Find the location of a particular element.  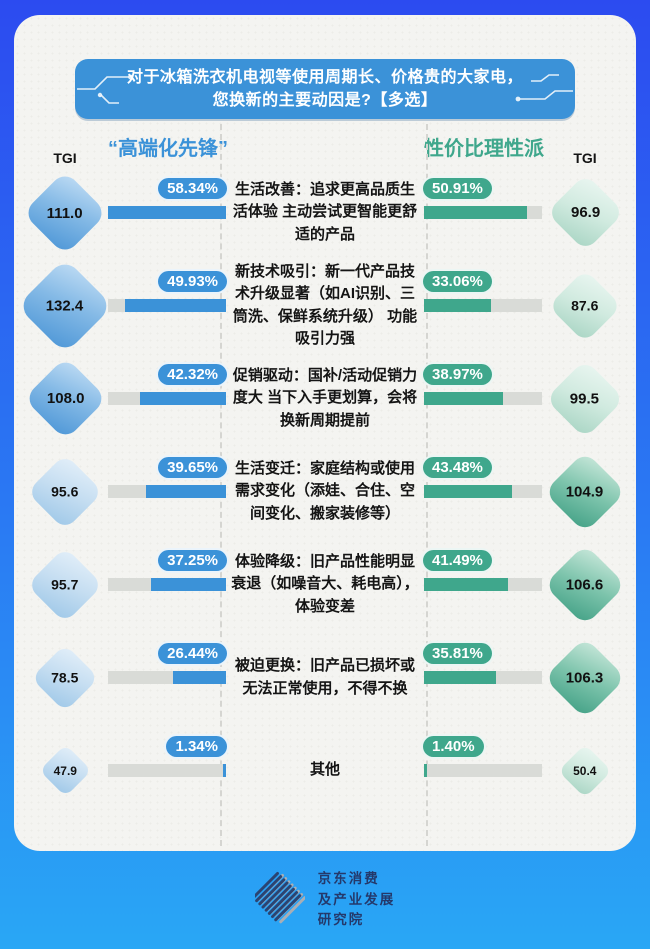

category-cell: 生活变迁：家庭结构或使用需求变化（添娃、合住、空间变化、搬家装修等） is located at coordinates (325, 492).